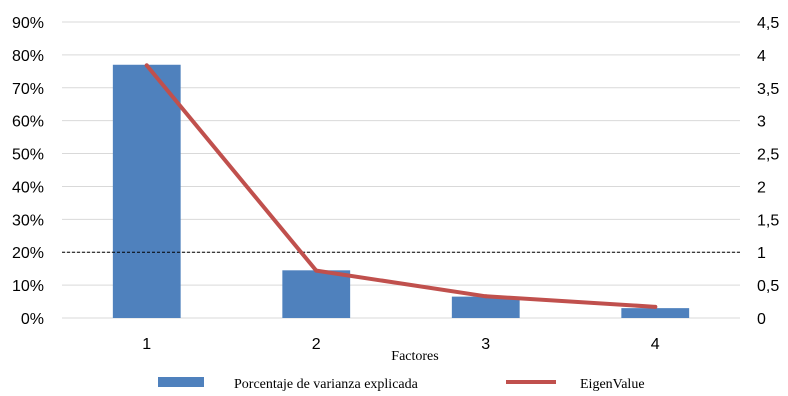  What do you see at coordinates (761, 56) in the screenshot?
I see `right-tick-label-8: 4` at bounding box center [761, 56].